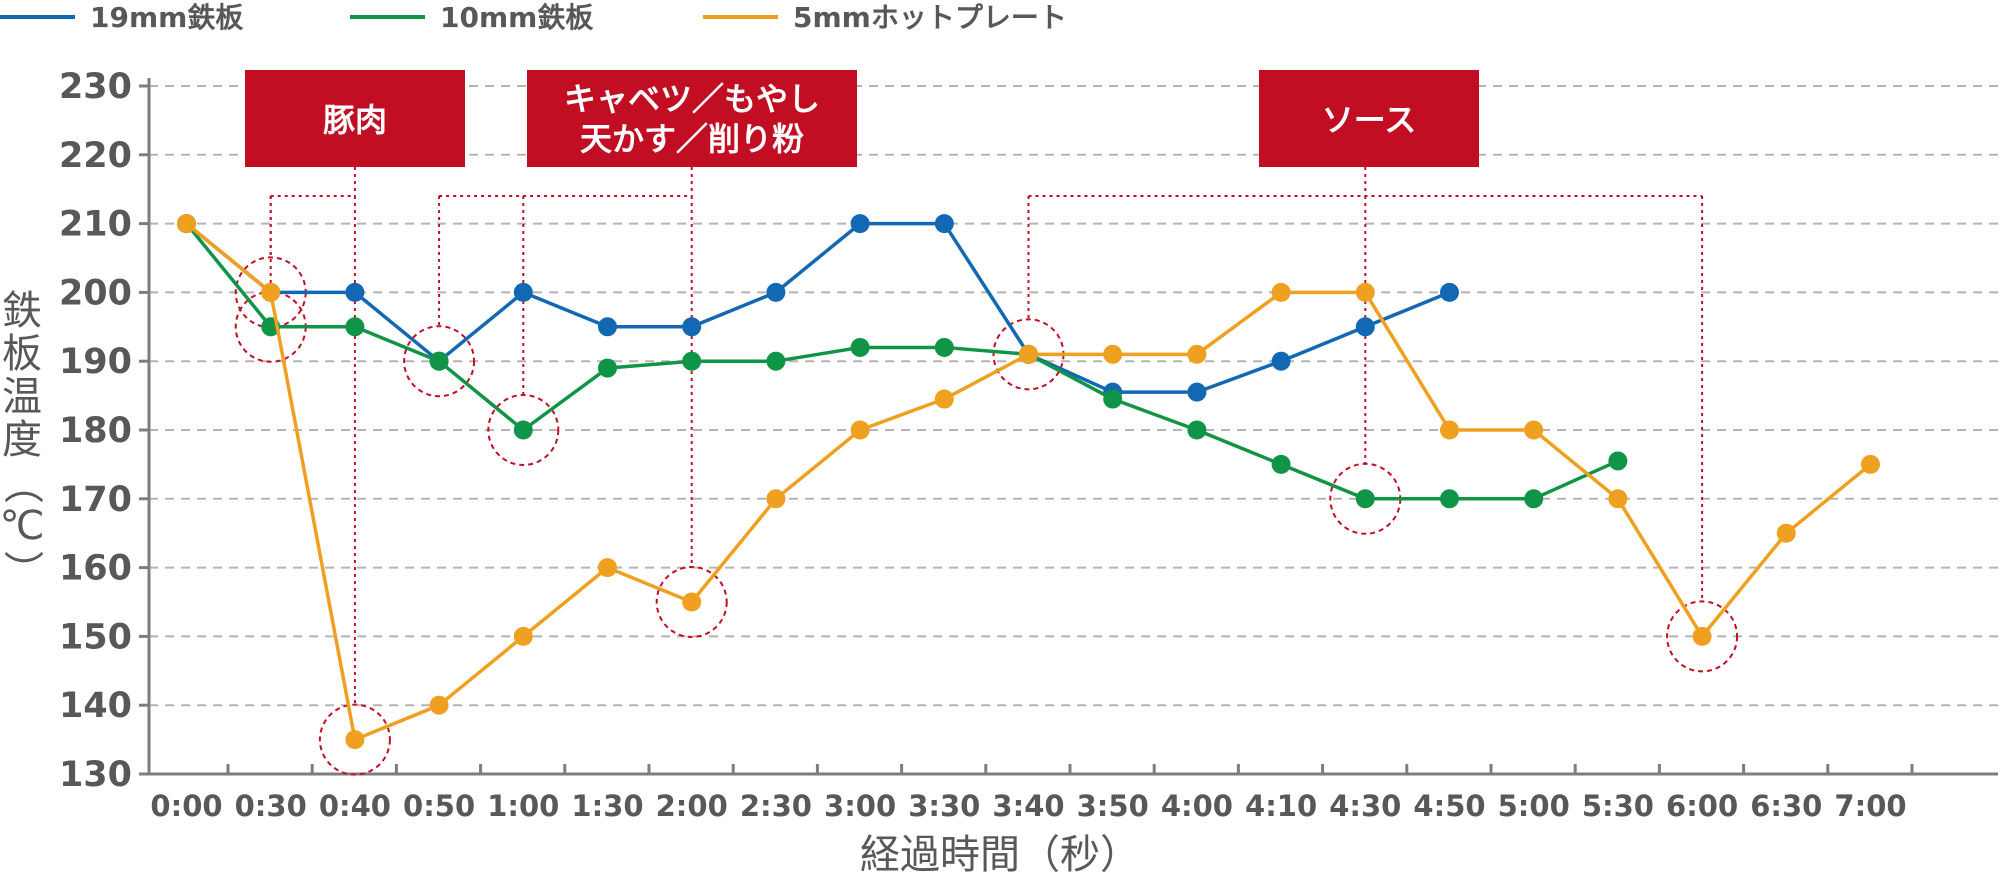  I want to click on y-tick-label: 170, so click(95, 500).